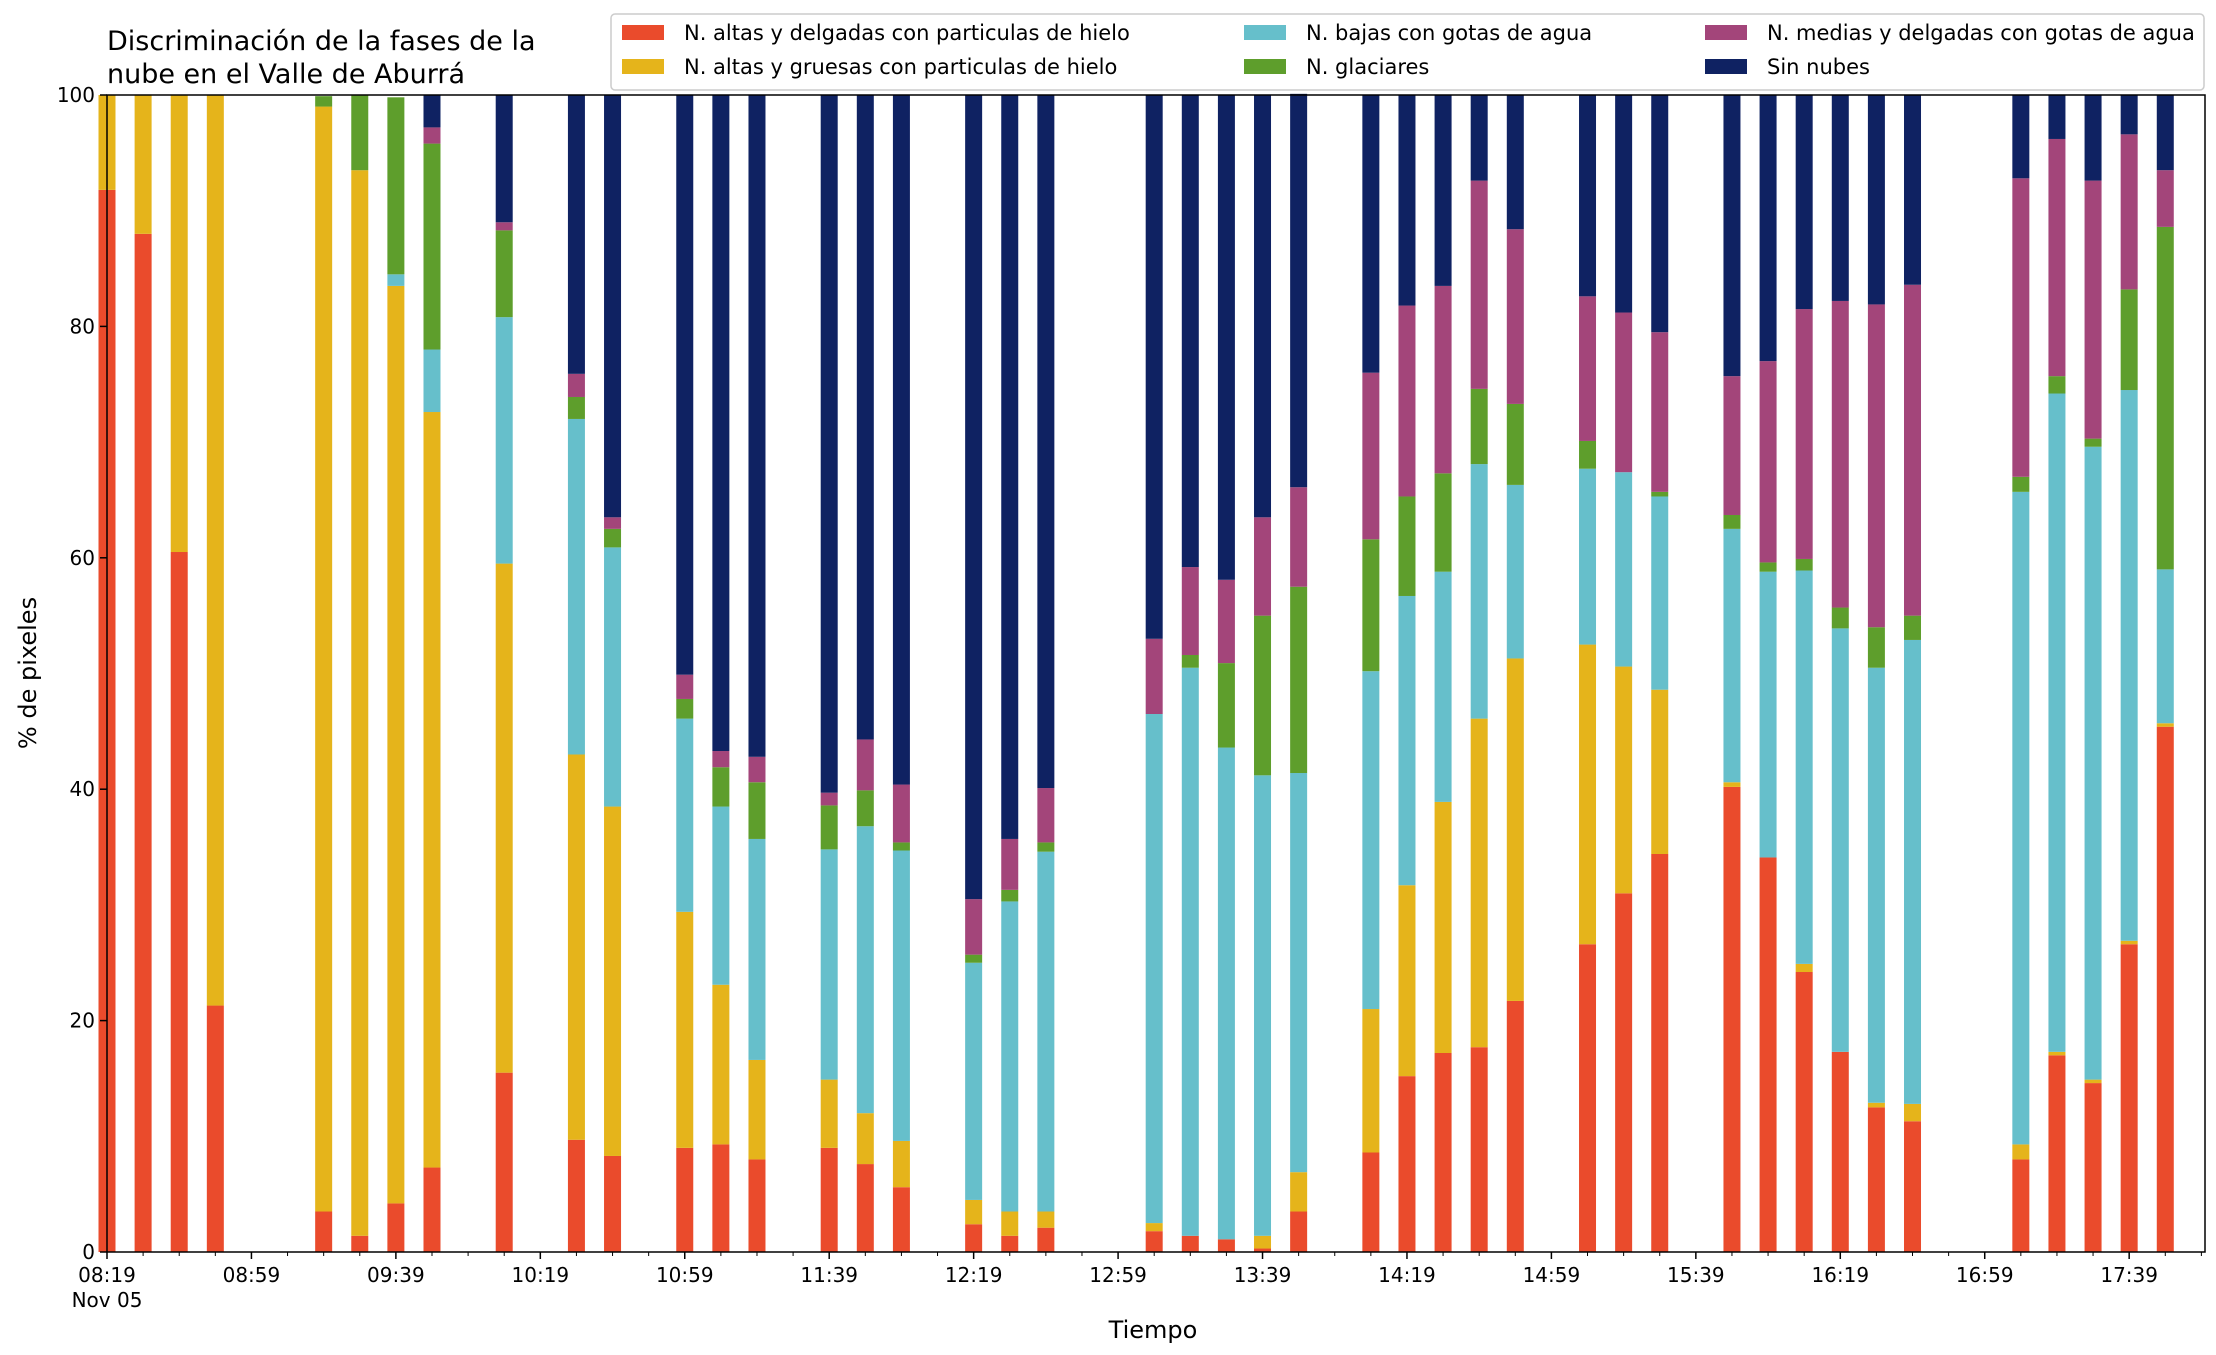  What do you see at coordinates (1552, 1275) in the screenshot?
I see `x-tick-label: 14:59` at bounding box center [1552, 1275].